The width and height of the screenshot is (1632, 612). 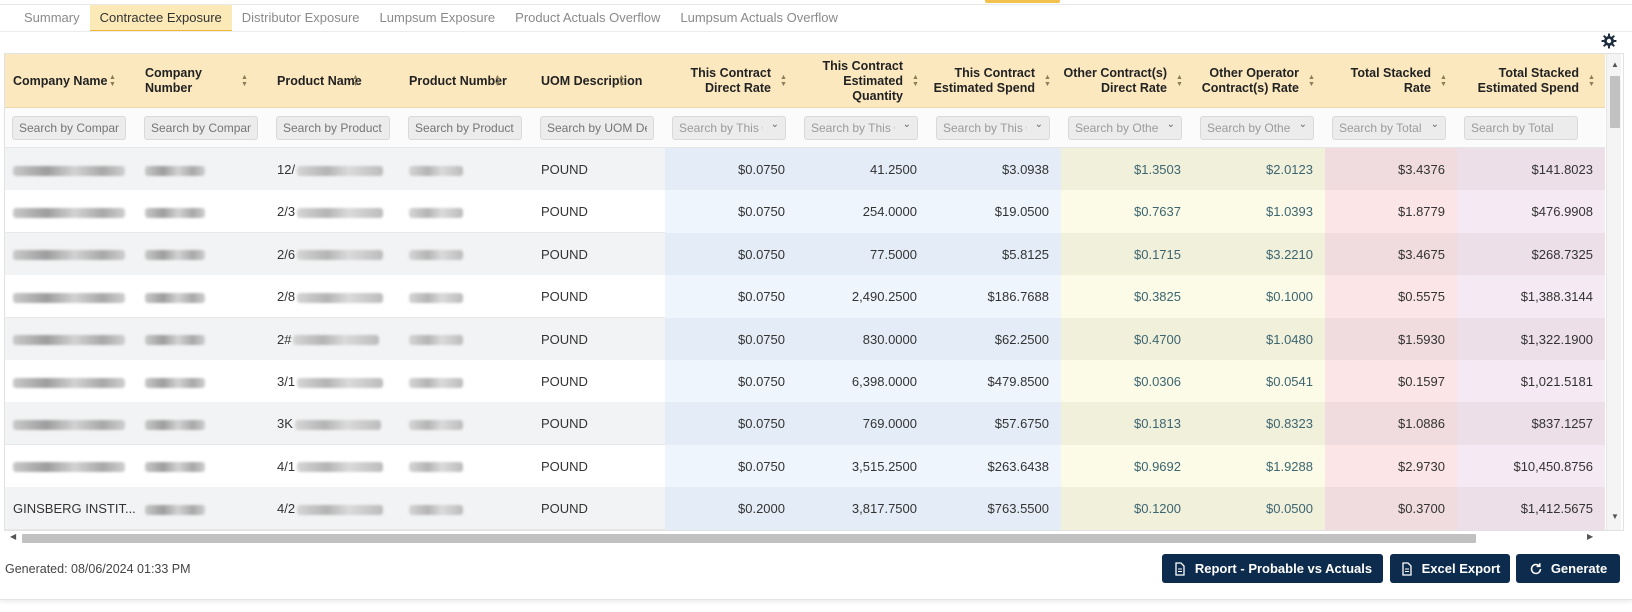 I want to click on vertical-scroll-thumb, so click(x=1615, y=102).